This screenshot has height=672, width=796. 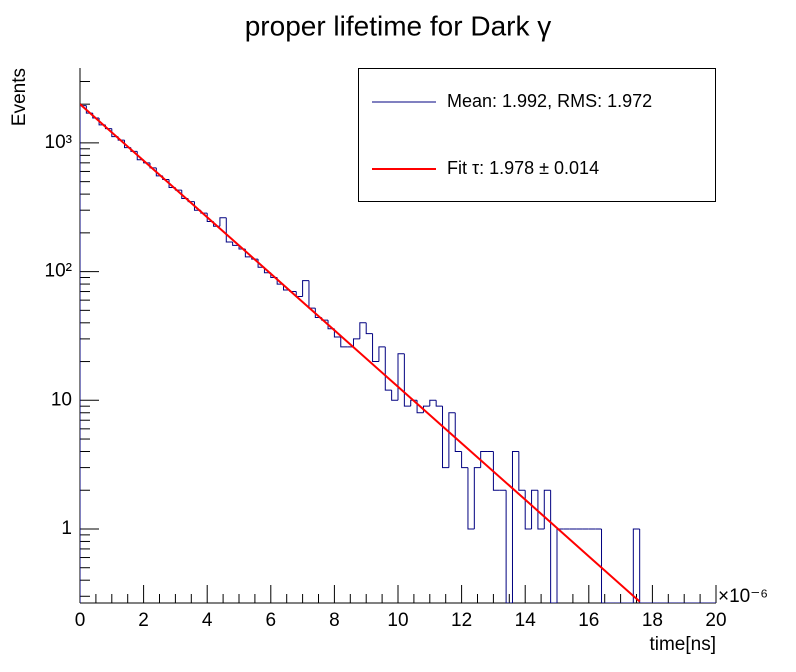 What do you see at coordinates (461, 620) in the screenshot?
I see `x-tick-label: 12` at bounding box center [461, 620].